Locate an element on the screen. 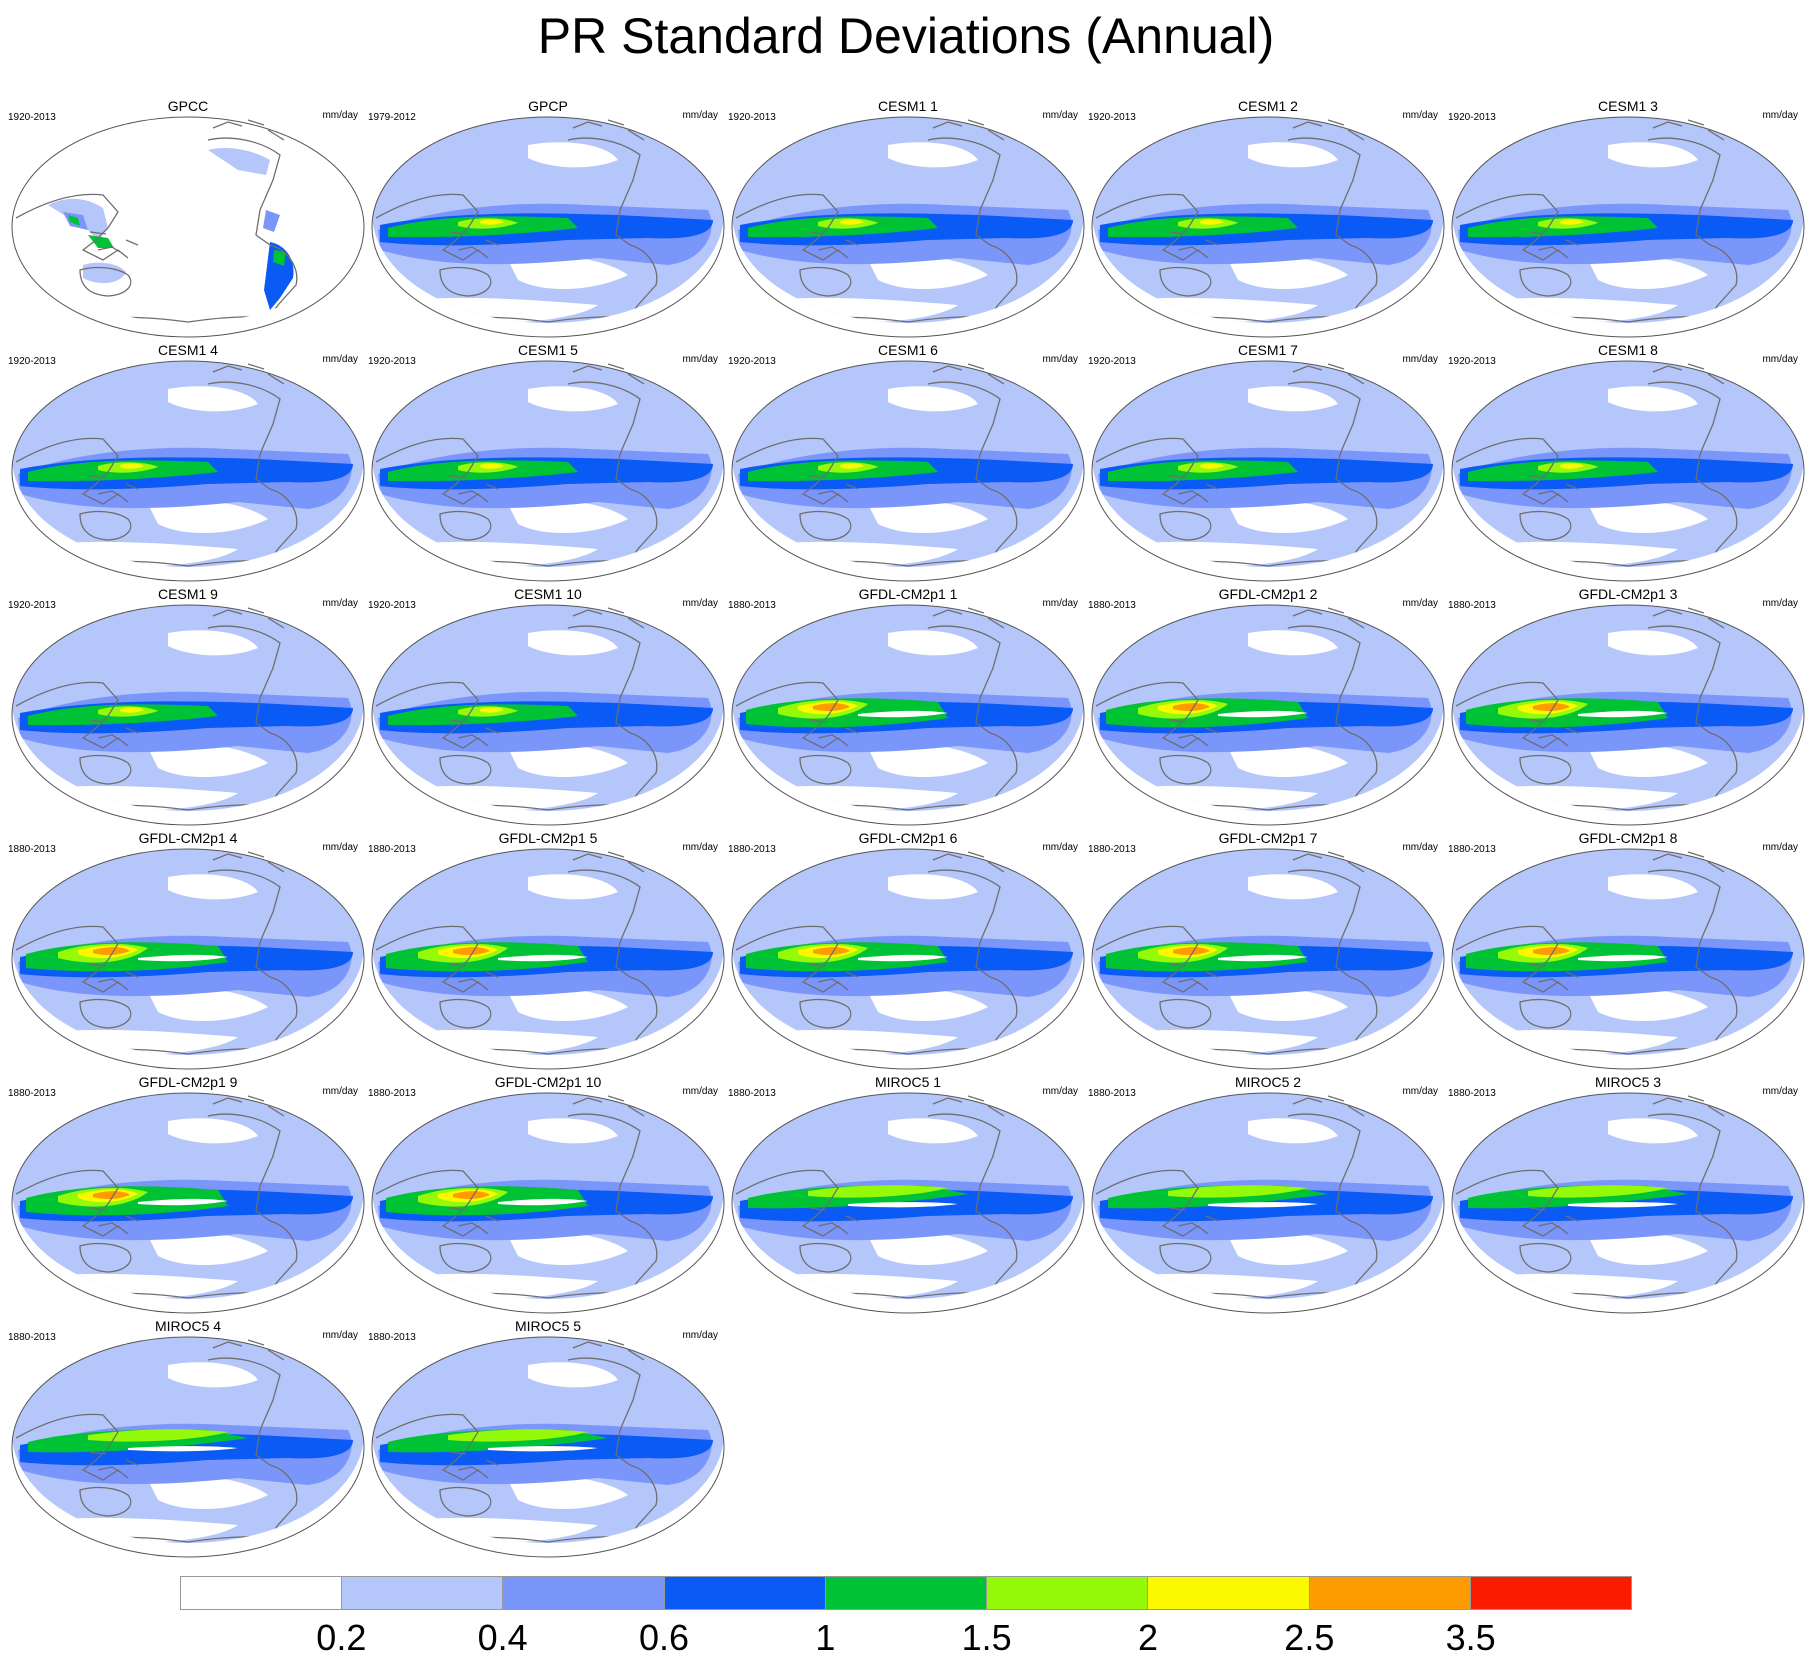 This screenshot has height=1658, width=1812. map-panel: MIROC5 5 1880-2013 mm/day is located at coordinates (548, 1440).